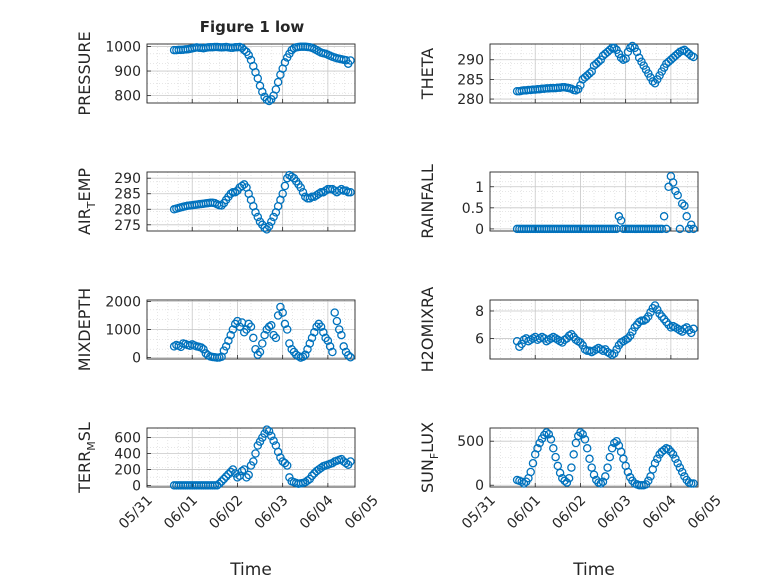  I want to click on x-tick-label: 06/01, so click(181, 513).